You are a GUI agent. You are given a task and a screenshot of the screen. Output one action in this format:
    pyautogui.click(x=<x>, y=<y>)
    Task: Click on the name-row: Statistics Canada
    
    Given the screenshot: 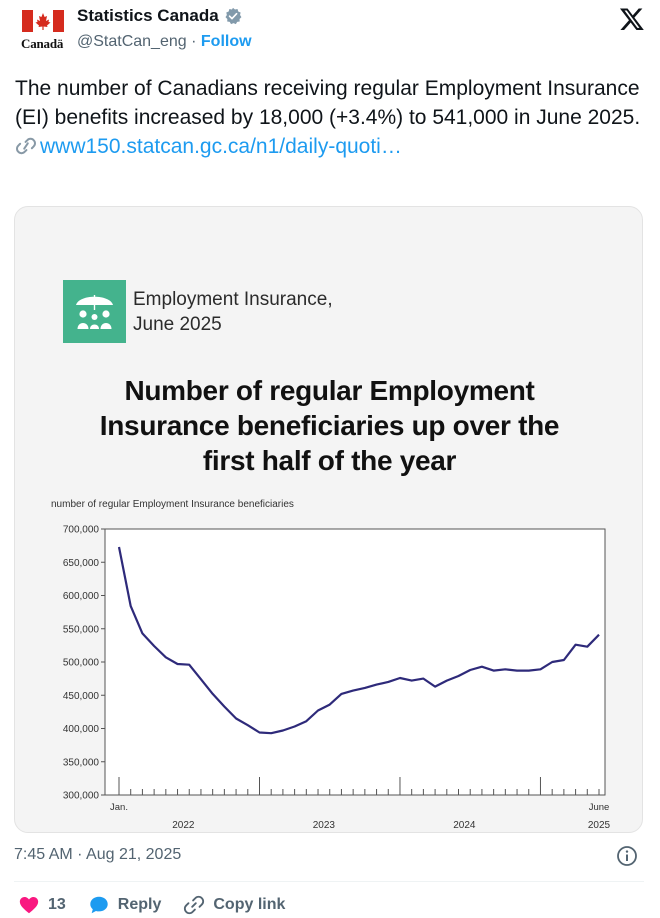 What is the action you would take?
    pyautogui.click(x=159, y=16)
    